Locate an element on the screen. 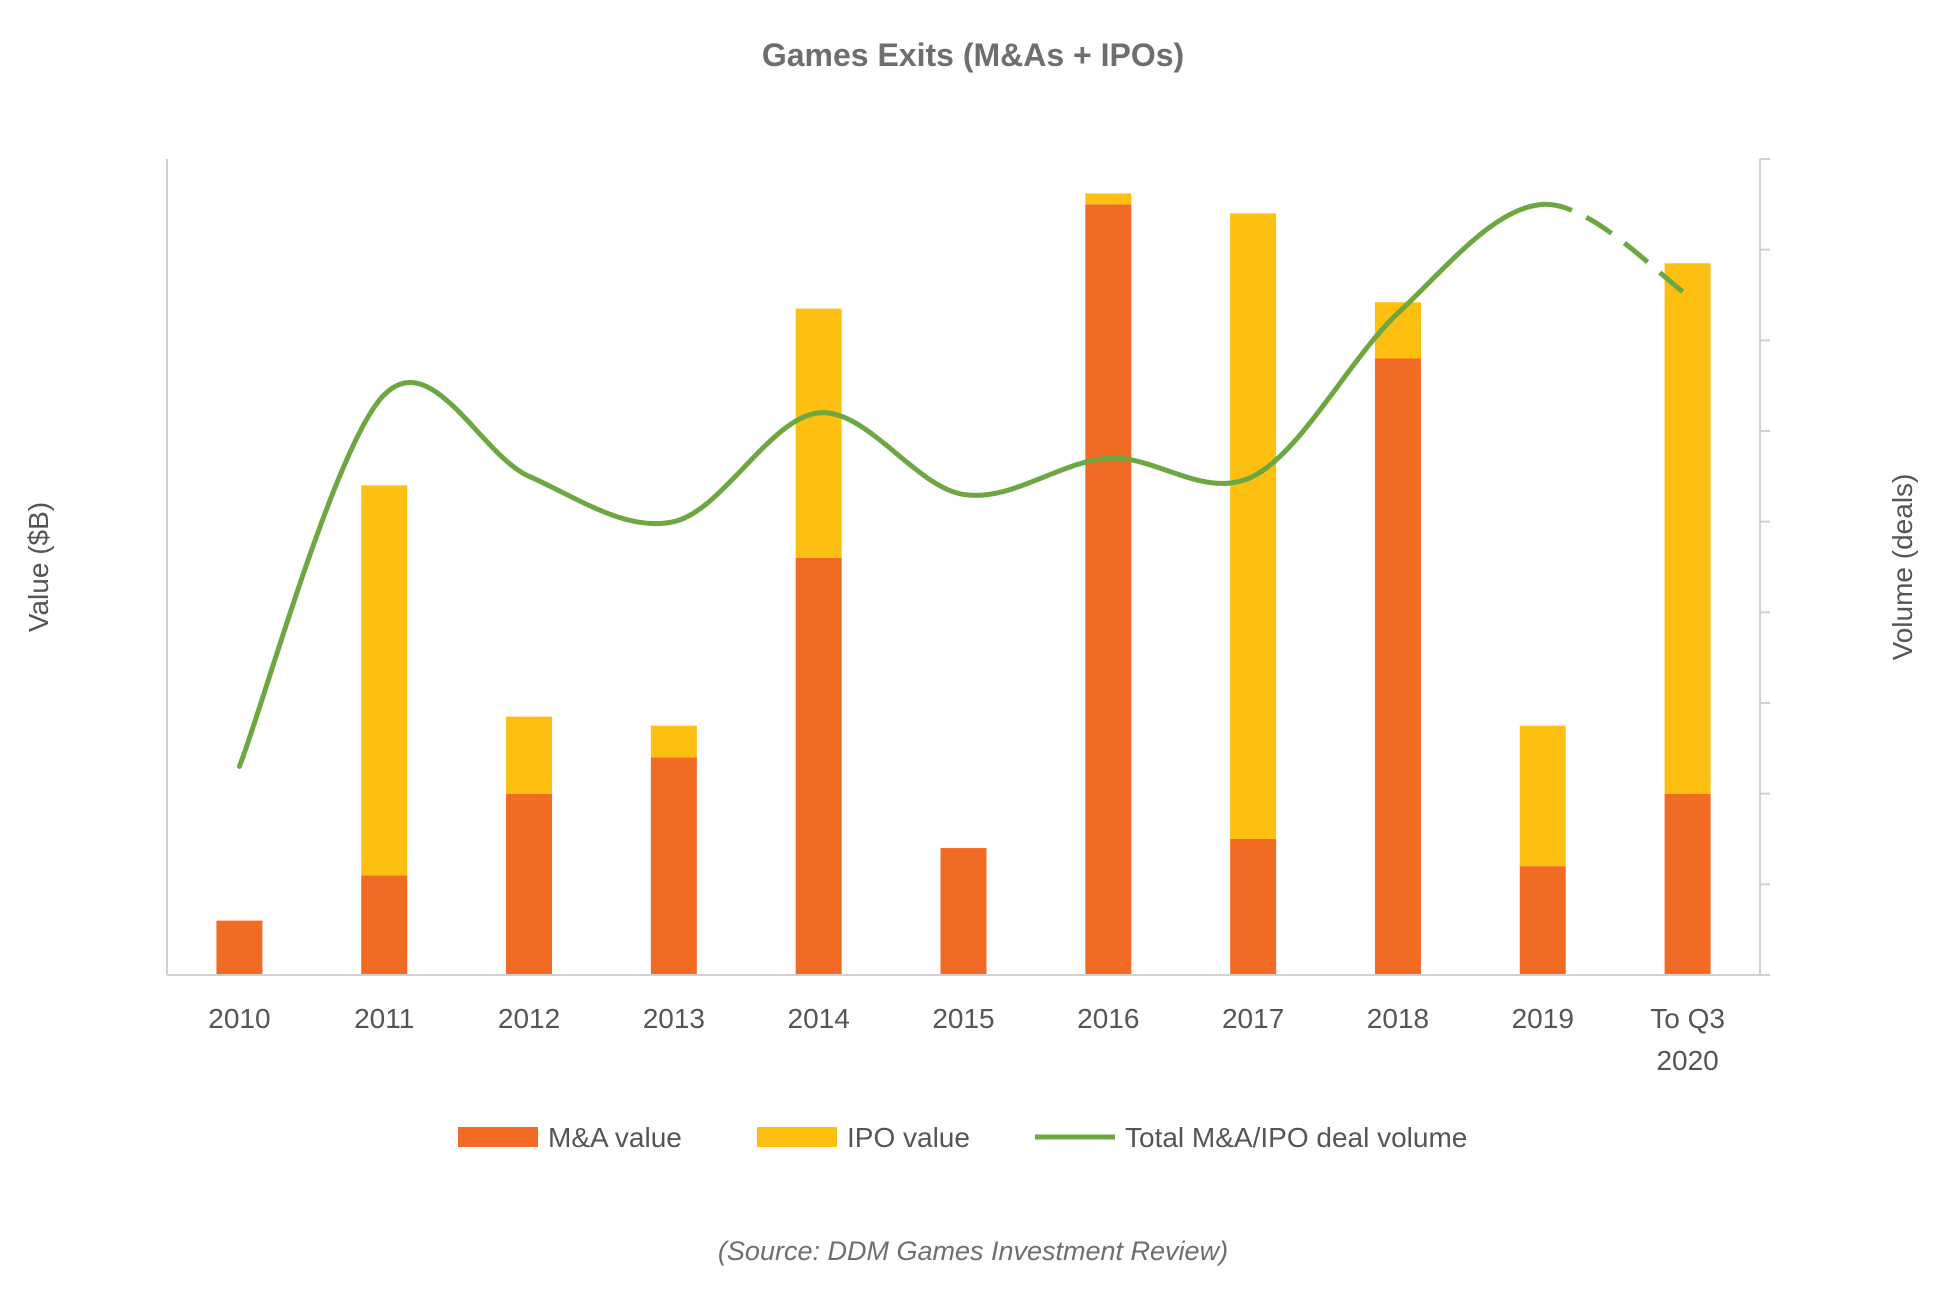 The height and width of the screenshot is (1290, 1946). deal-volume-line-projected is located at coordinates (1615, 249).